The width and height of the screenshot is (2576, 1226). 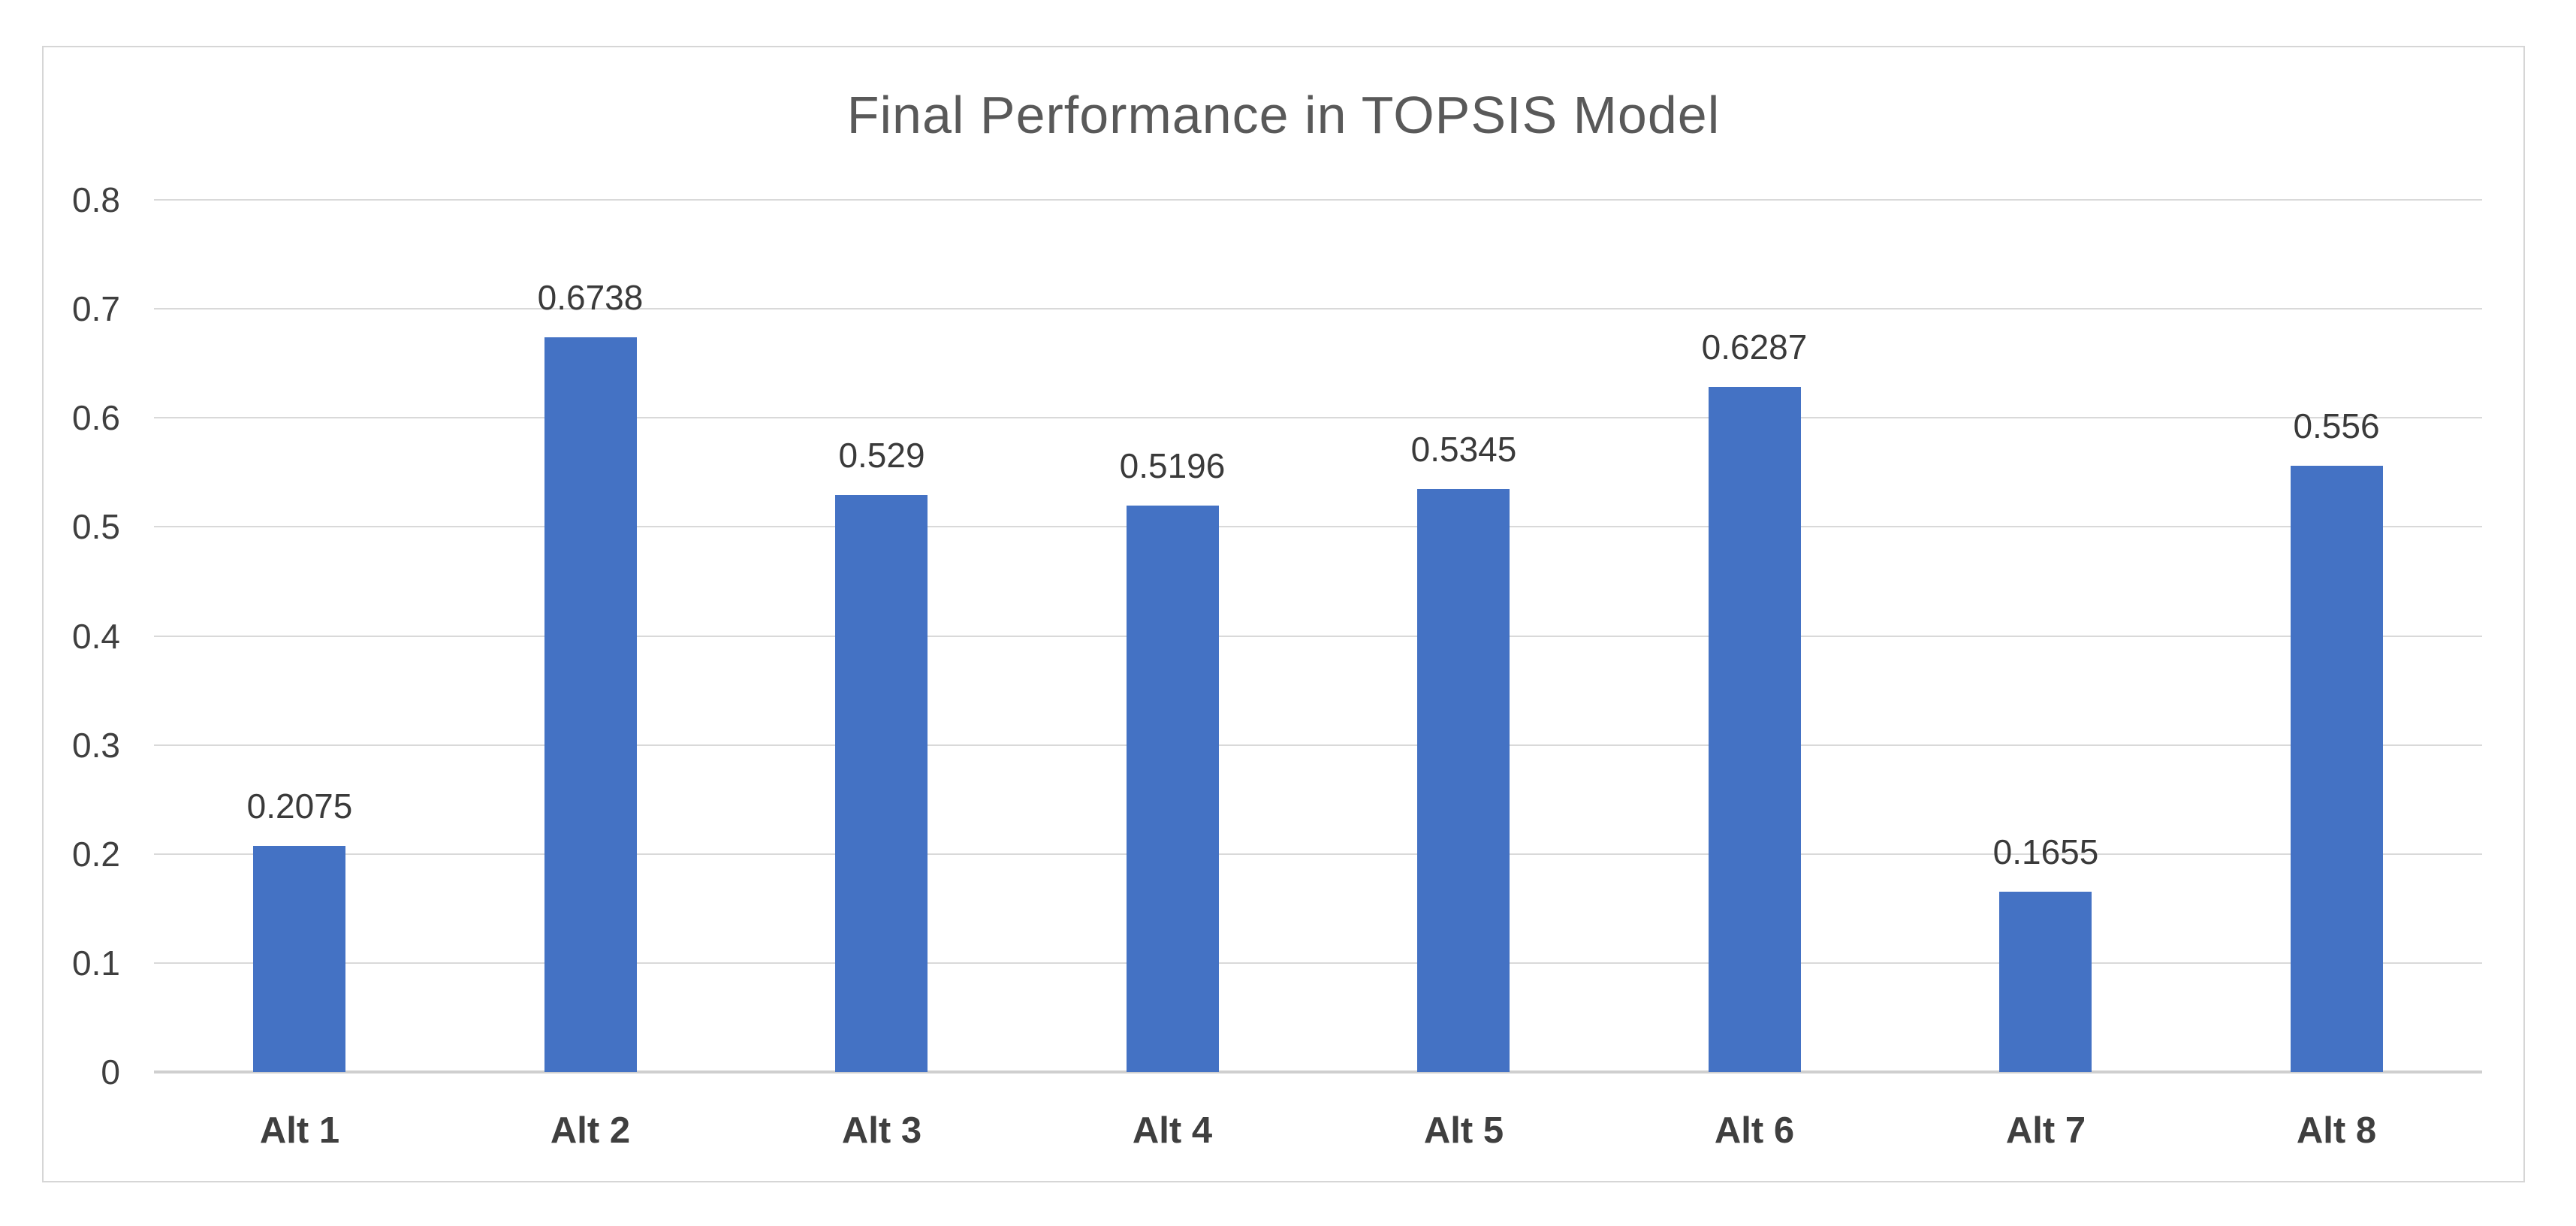 I want to click on y-tick-label: 0.8, so click(x=96, y=200).